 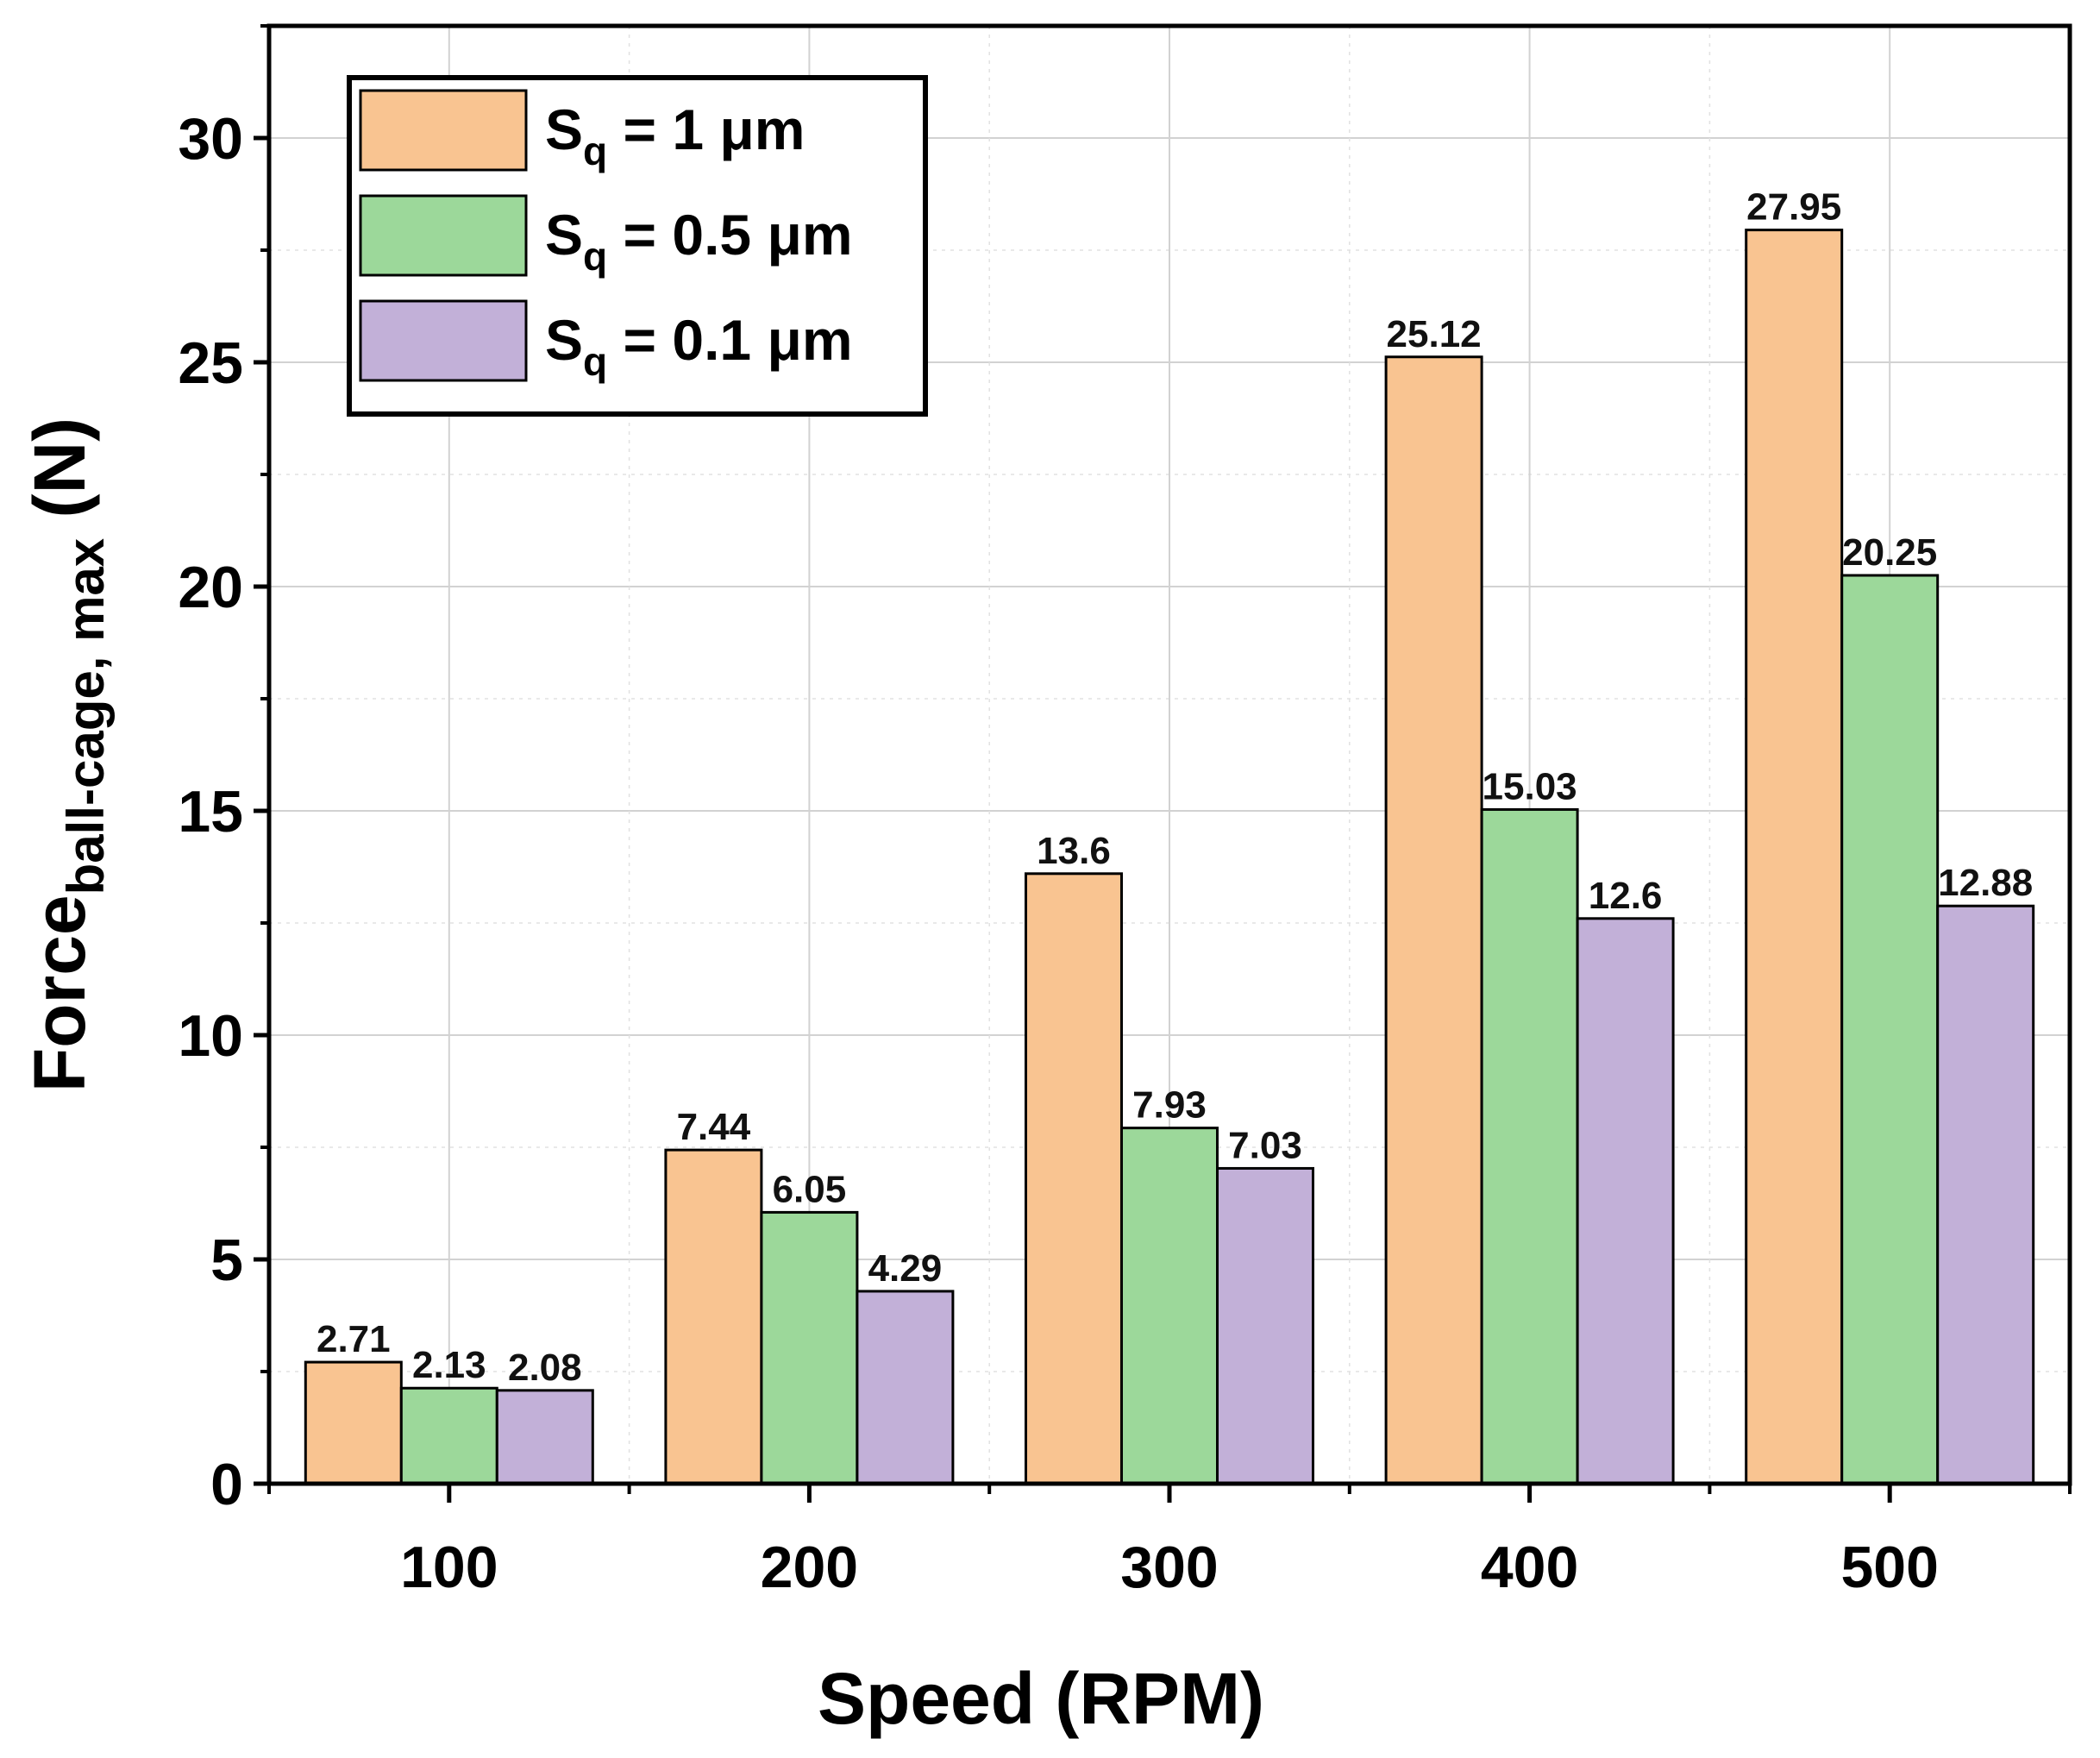 I want to click on x-tick-label-300: 300, so click(x=1169, y=1567).